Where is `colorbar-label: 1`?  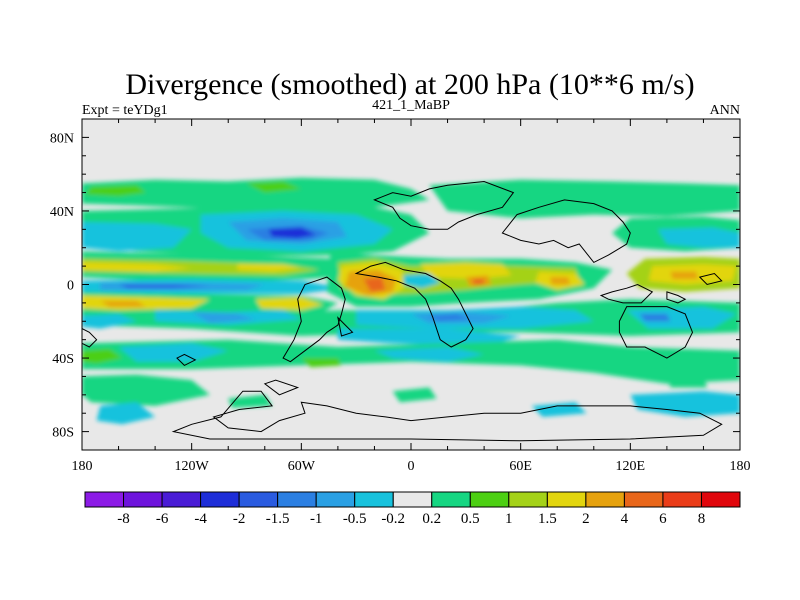
colorbar-label: 1 is located at coordinates (509, 519).